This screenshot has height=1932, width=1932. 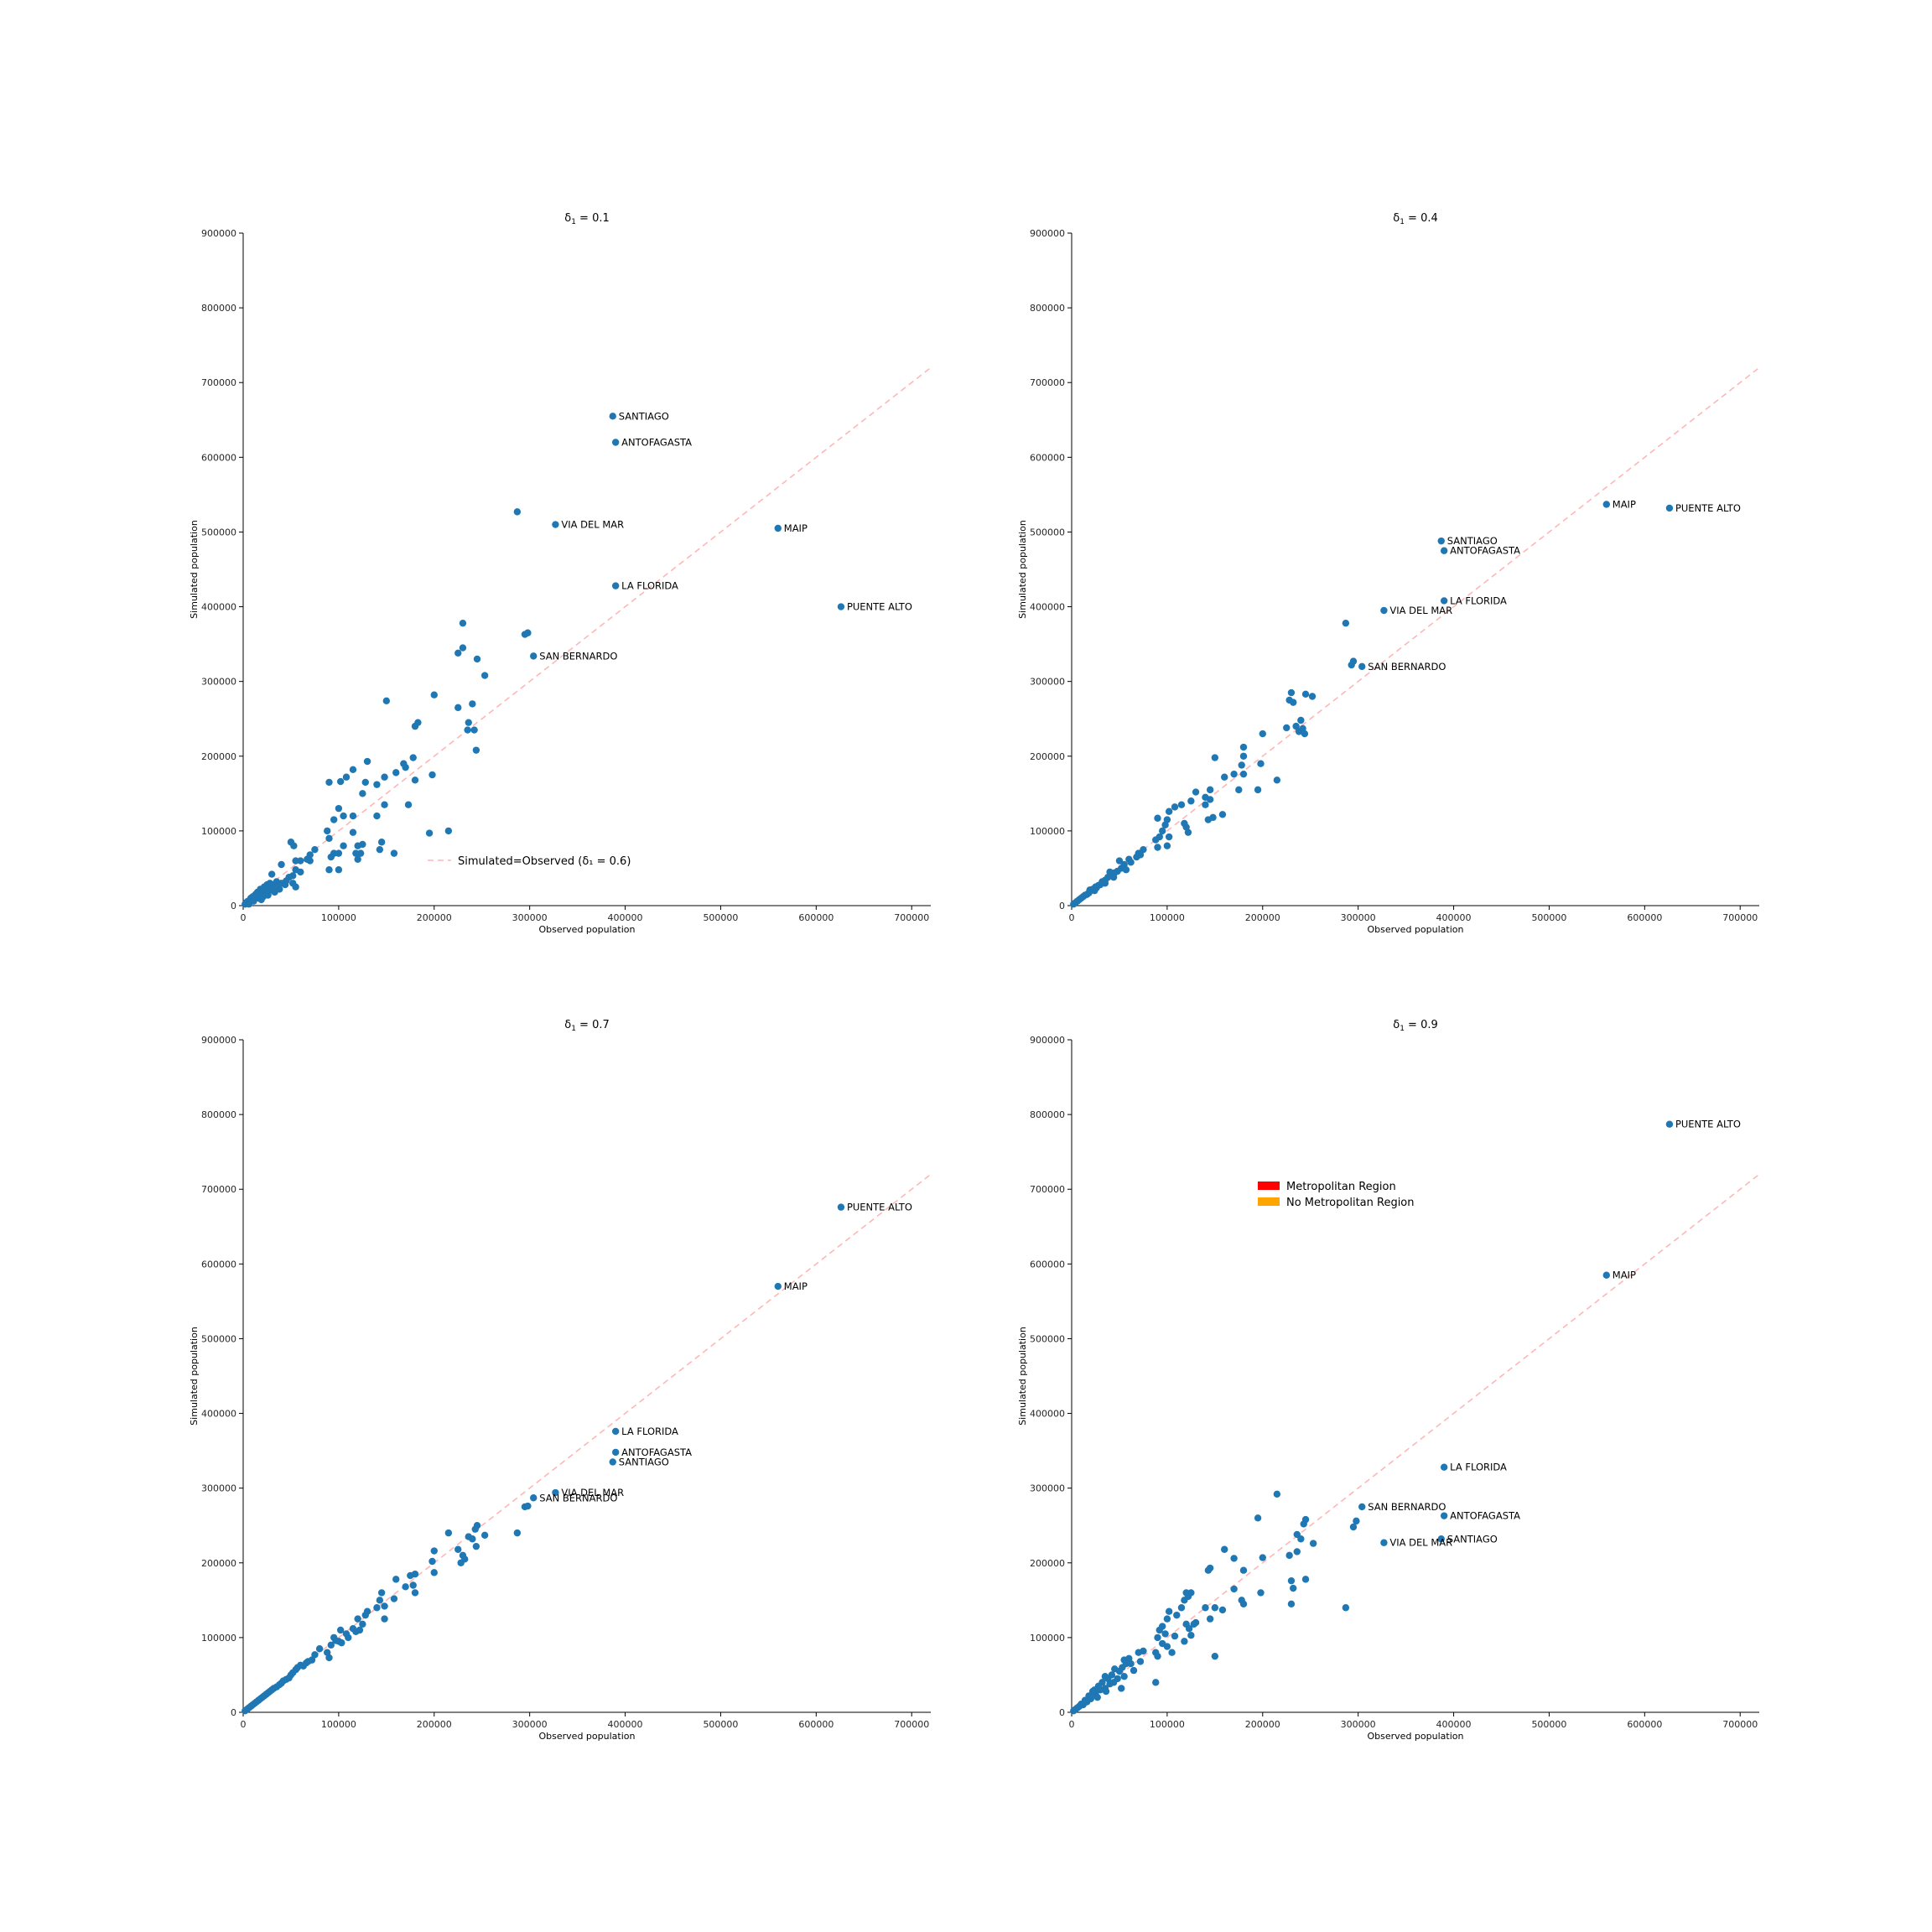 What do you see at coordinates (625, 1724) in the screenshot?
I see `x-tick-label: 400000` at bounding box center [625, 1724].